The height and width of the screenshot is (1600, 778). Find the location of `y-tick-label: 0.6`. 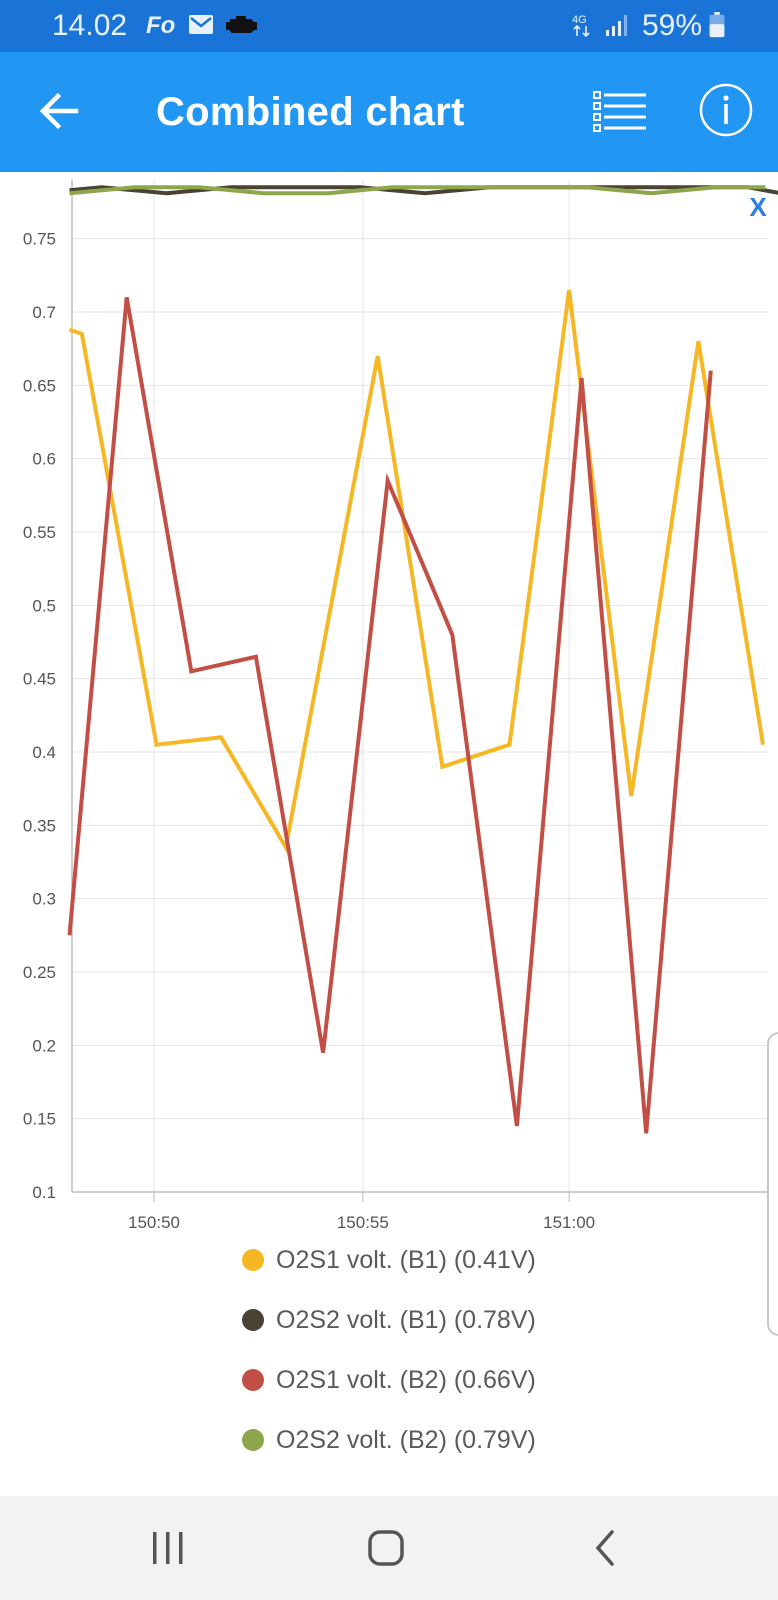

y-tick-label: 0.6 is located at coordinates (44, 459).